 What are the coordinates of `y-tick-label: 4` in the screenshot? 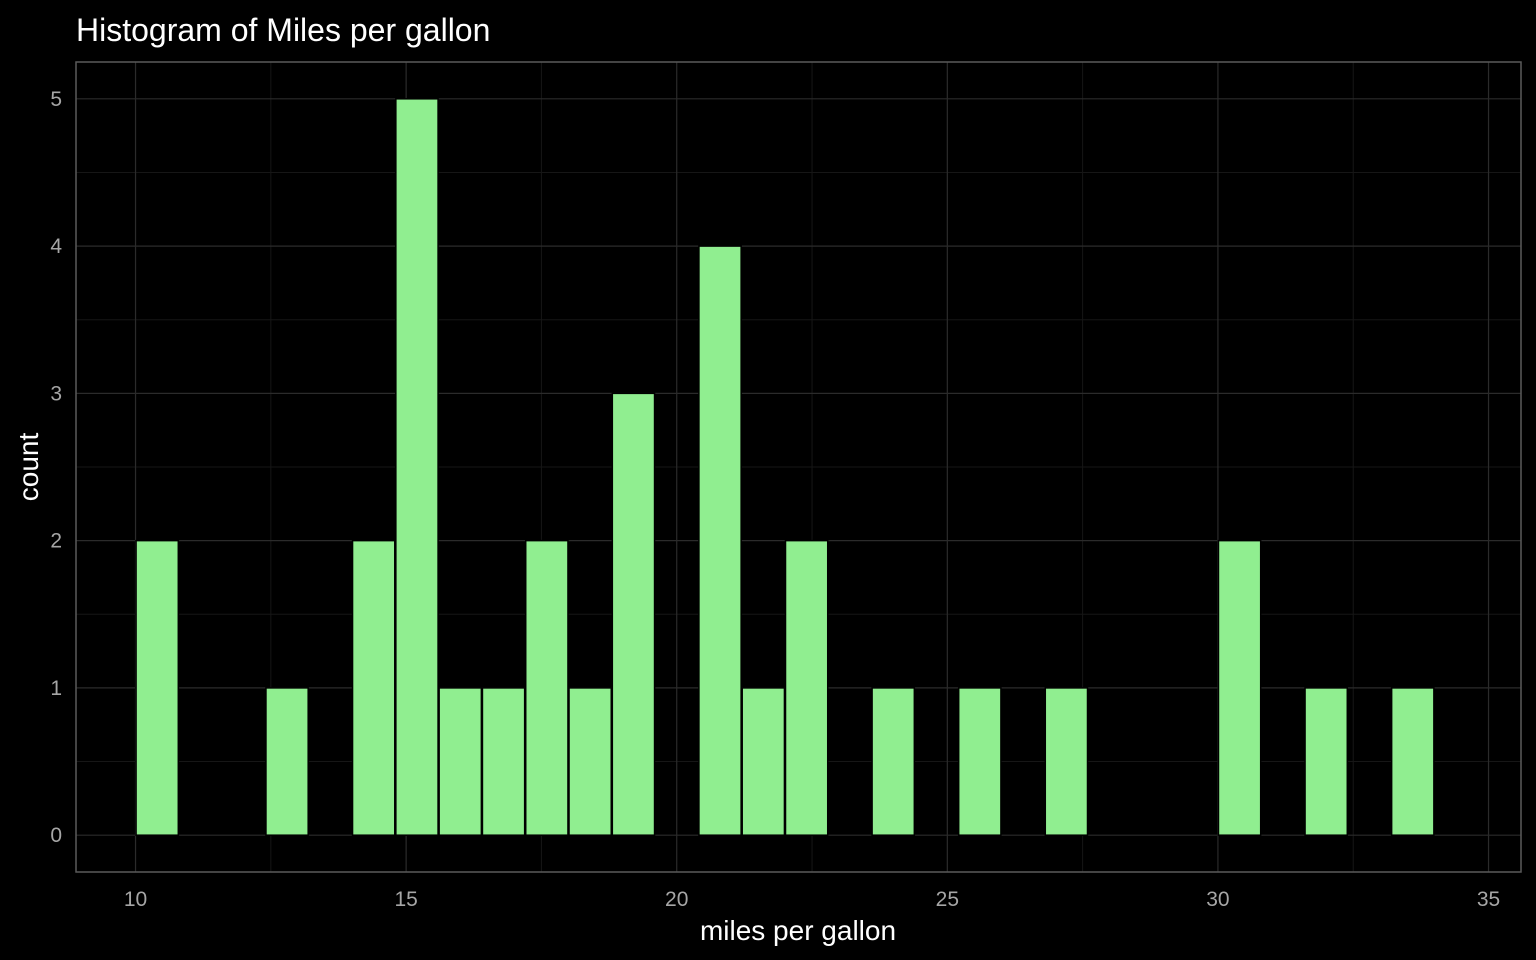 It's located at (56, 246).